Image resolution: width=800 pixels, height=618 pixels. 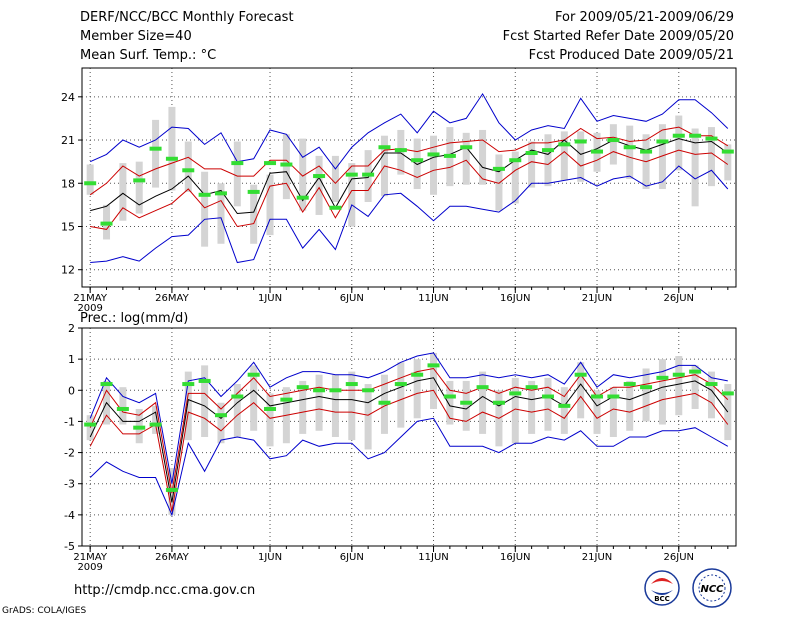 I want to click on y-tick-label: 21, so click(x=68, y=140).